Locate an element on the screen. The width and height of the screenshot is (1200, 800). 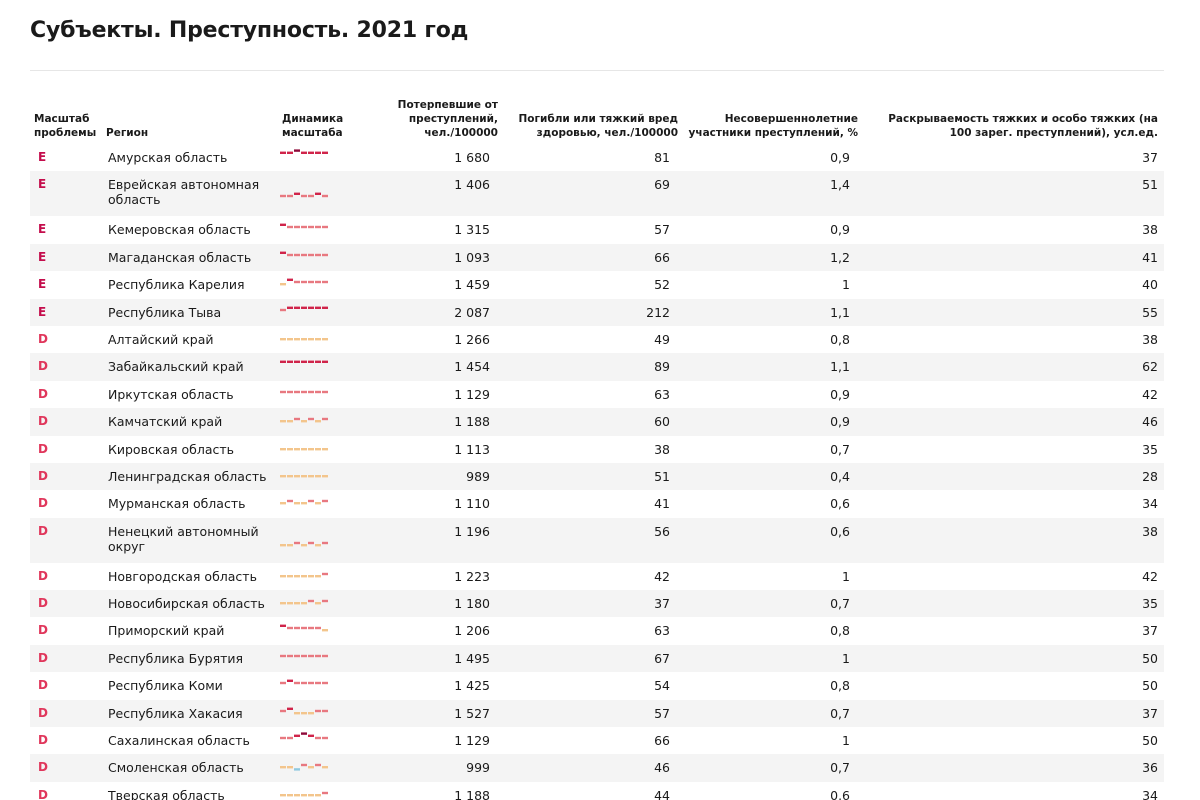
solved-value: 37 is located at coordinates (1150, 157).